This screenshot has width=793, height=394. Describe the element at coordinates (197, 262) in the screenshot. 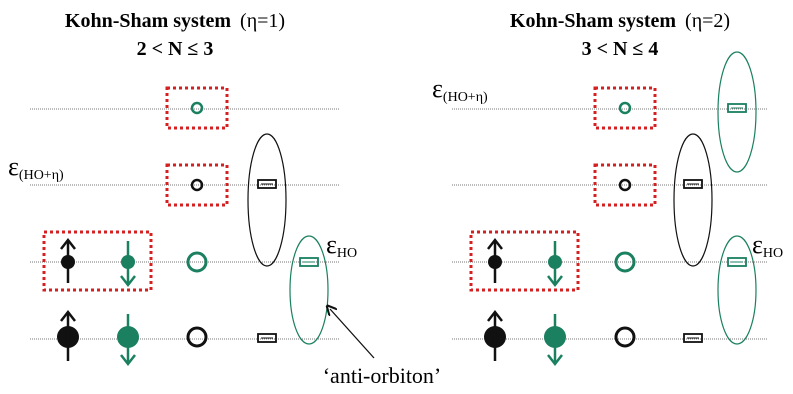

I see `left-orbital-green-empty` at that location.